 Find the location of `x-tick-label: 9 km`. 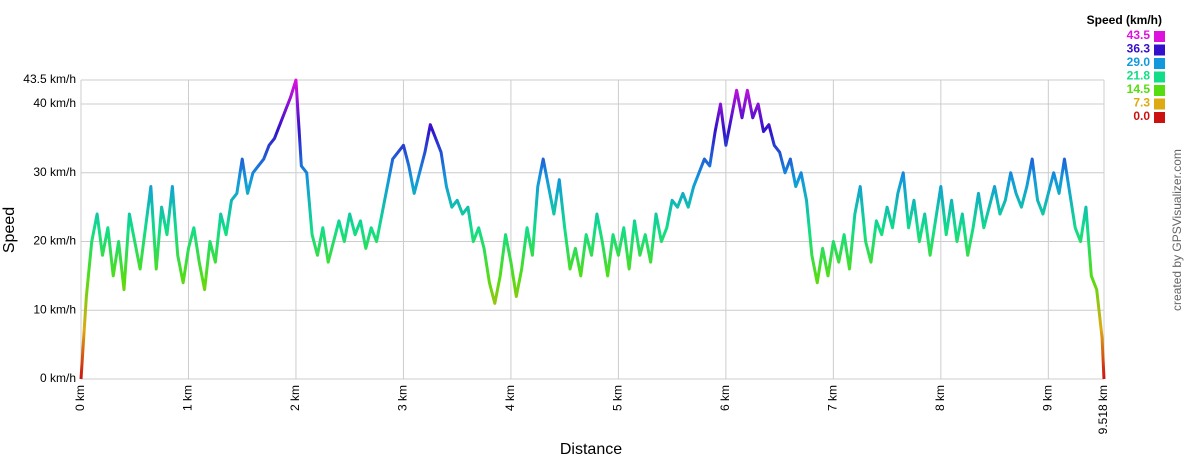

x-tick-label: 9 km is located at coordinates (1047, 398).